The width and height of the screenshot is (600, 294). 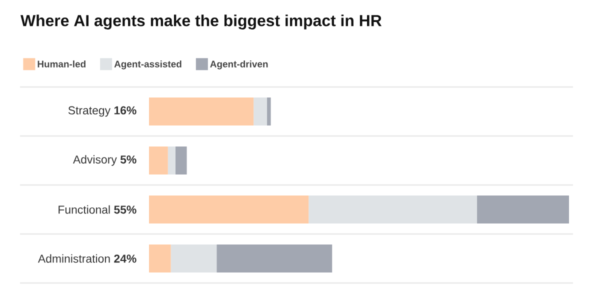 I want to click on y-tick-label: Advisory 5%, so click(x=104, y=160).